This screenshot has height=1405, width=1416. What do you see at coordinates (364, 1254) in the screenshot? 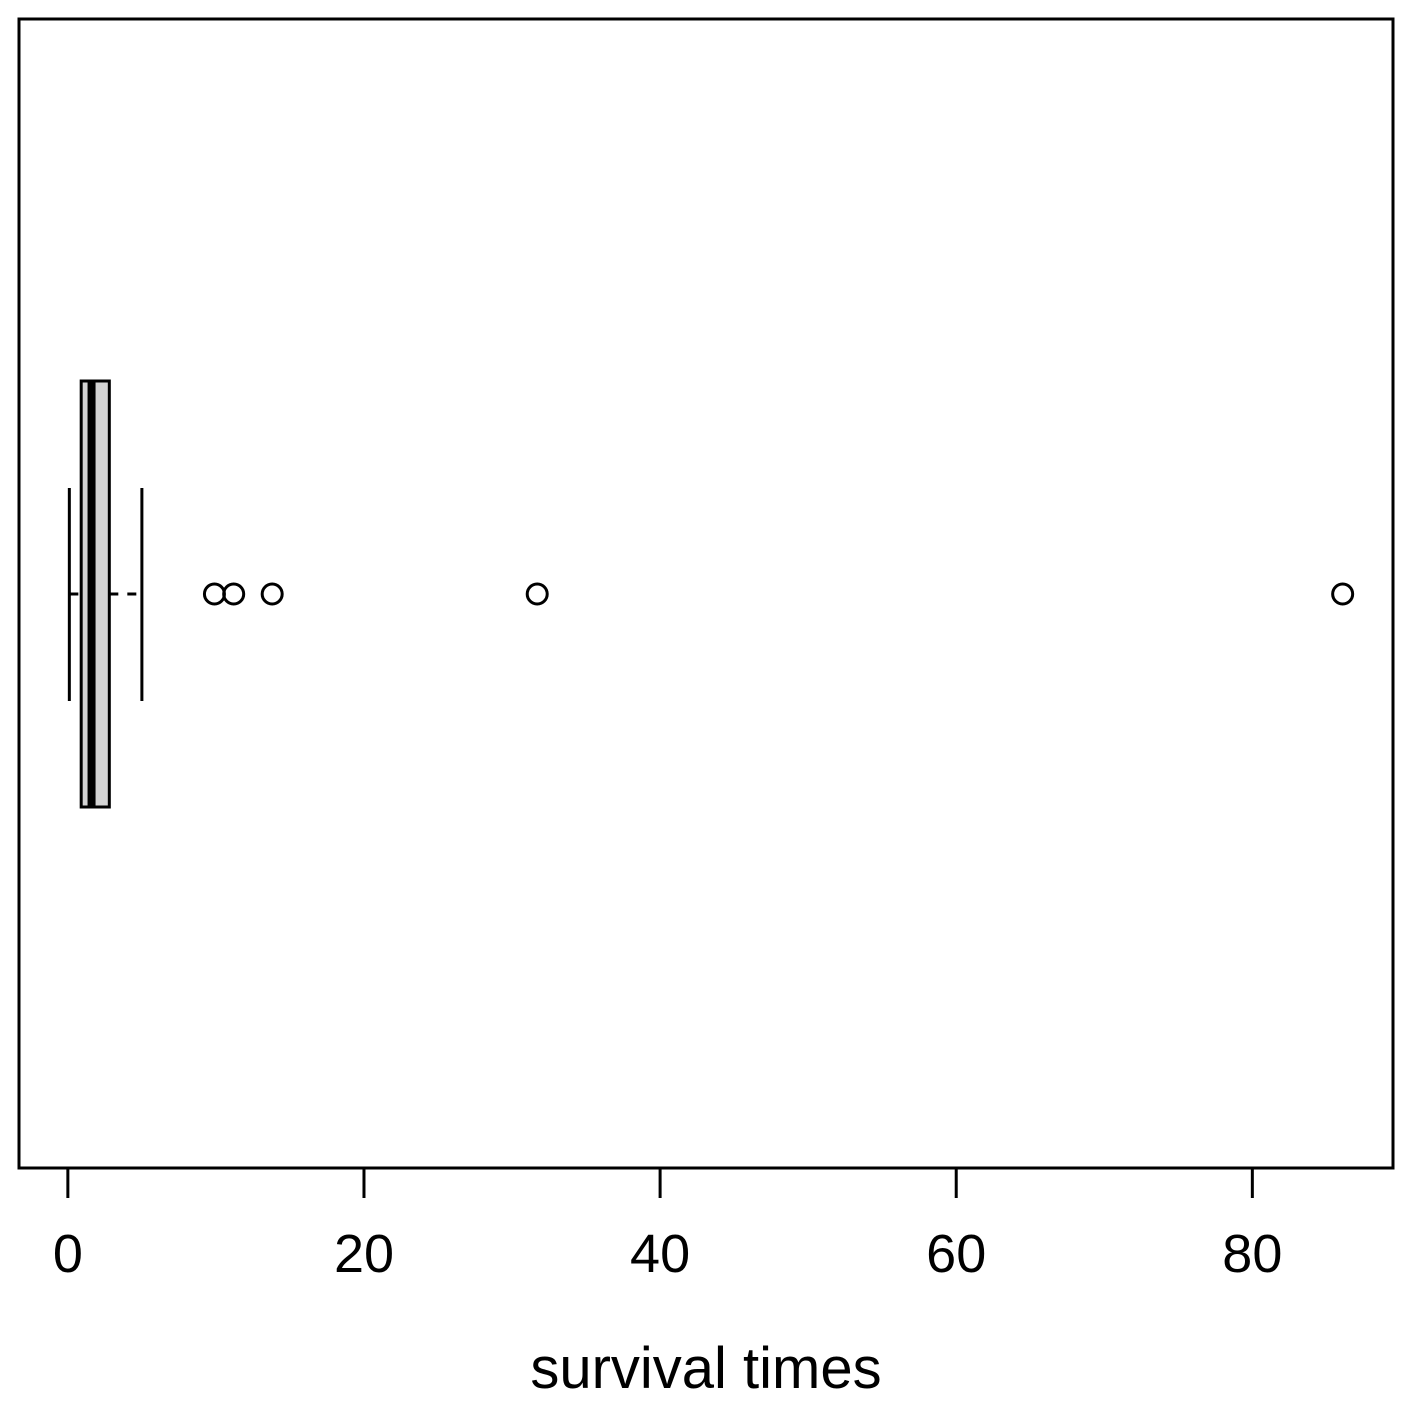
I see `x-tick-label-20: 20` at bounding box center [364, 1254].